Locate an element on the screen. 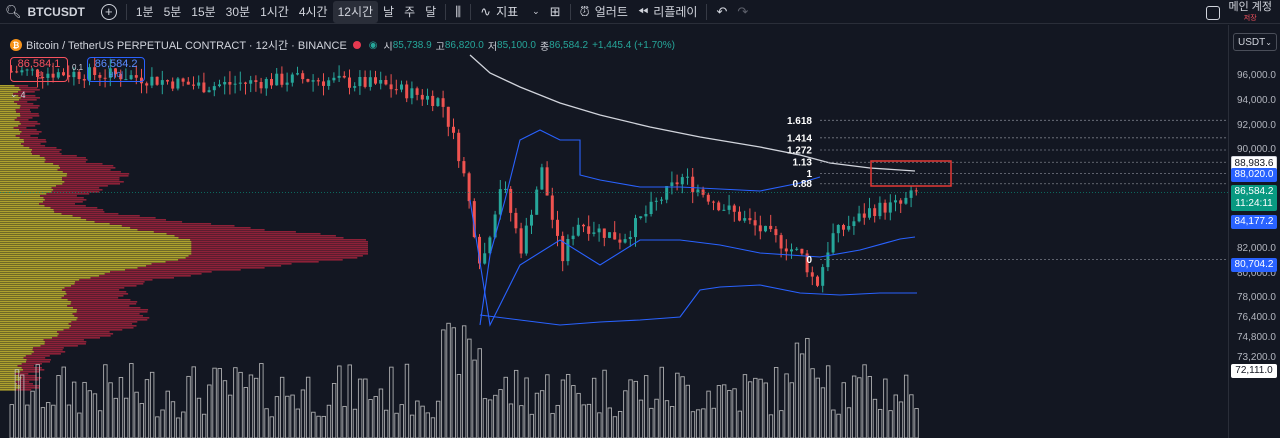 This screenshot has width=1280, height=438. fib-level-label: 1.618 is located at coordinates (799, 121).